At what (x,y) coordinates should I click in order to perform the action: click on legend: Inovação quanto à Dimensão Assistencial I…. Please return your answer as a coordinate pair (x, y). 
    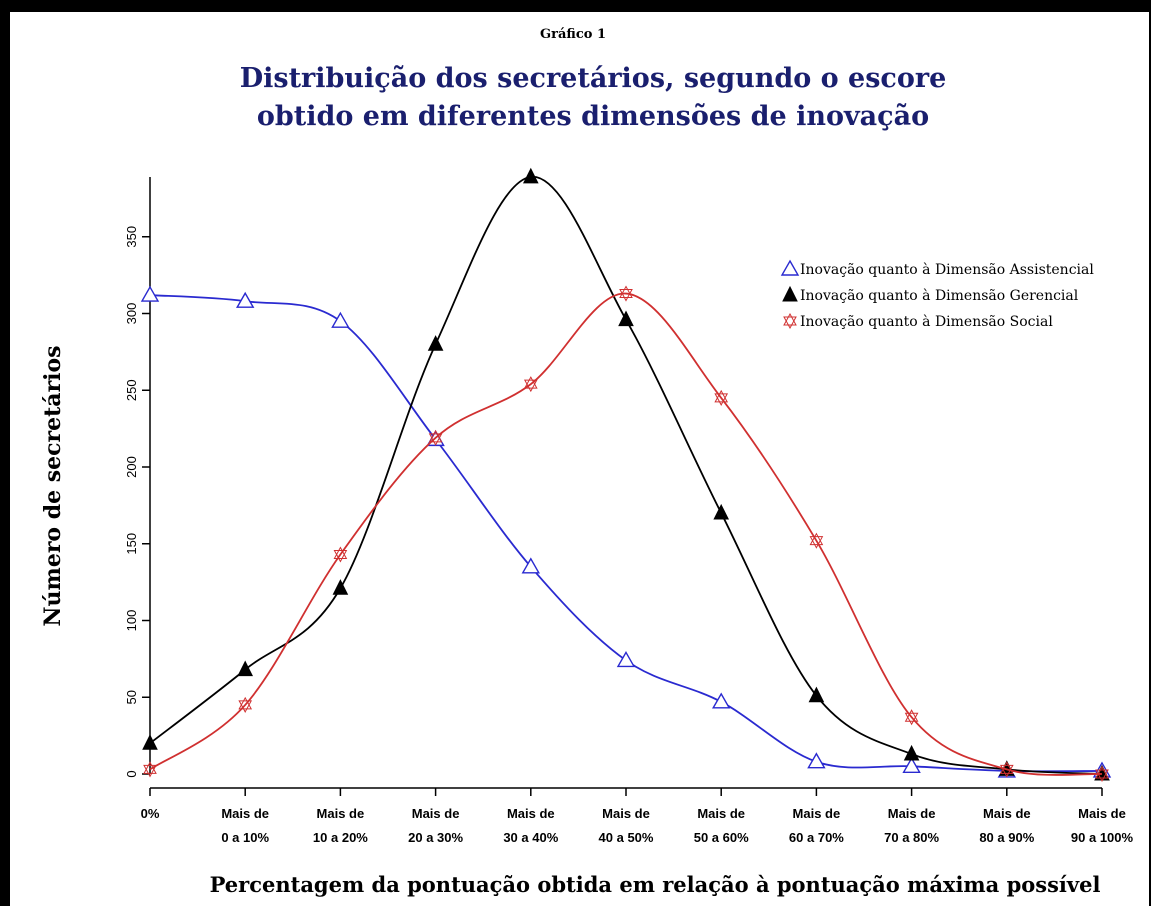
    Looking at the image, I should click on (937, 294).